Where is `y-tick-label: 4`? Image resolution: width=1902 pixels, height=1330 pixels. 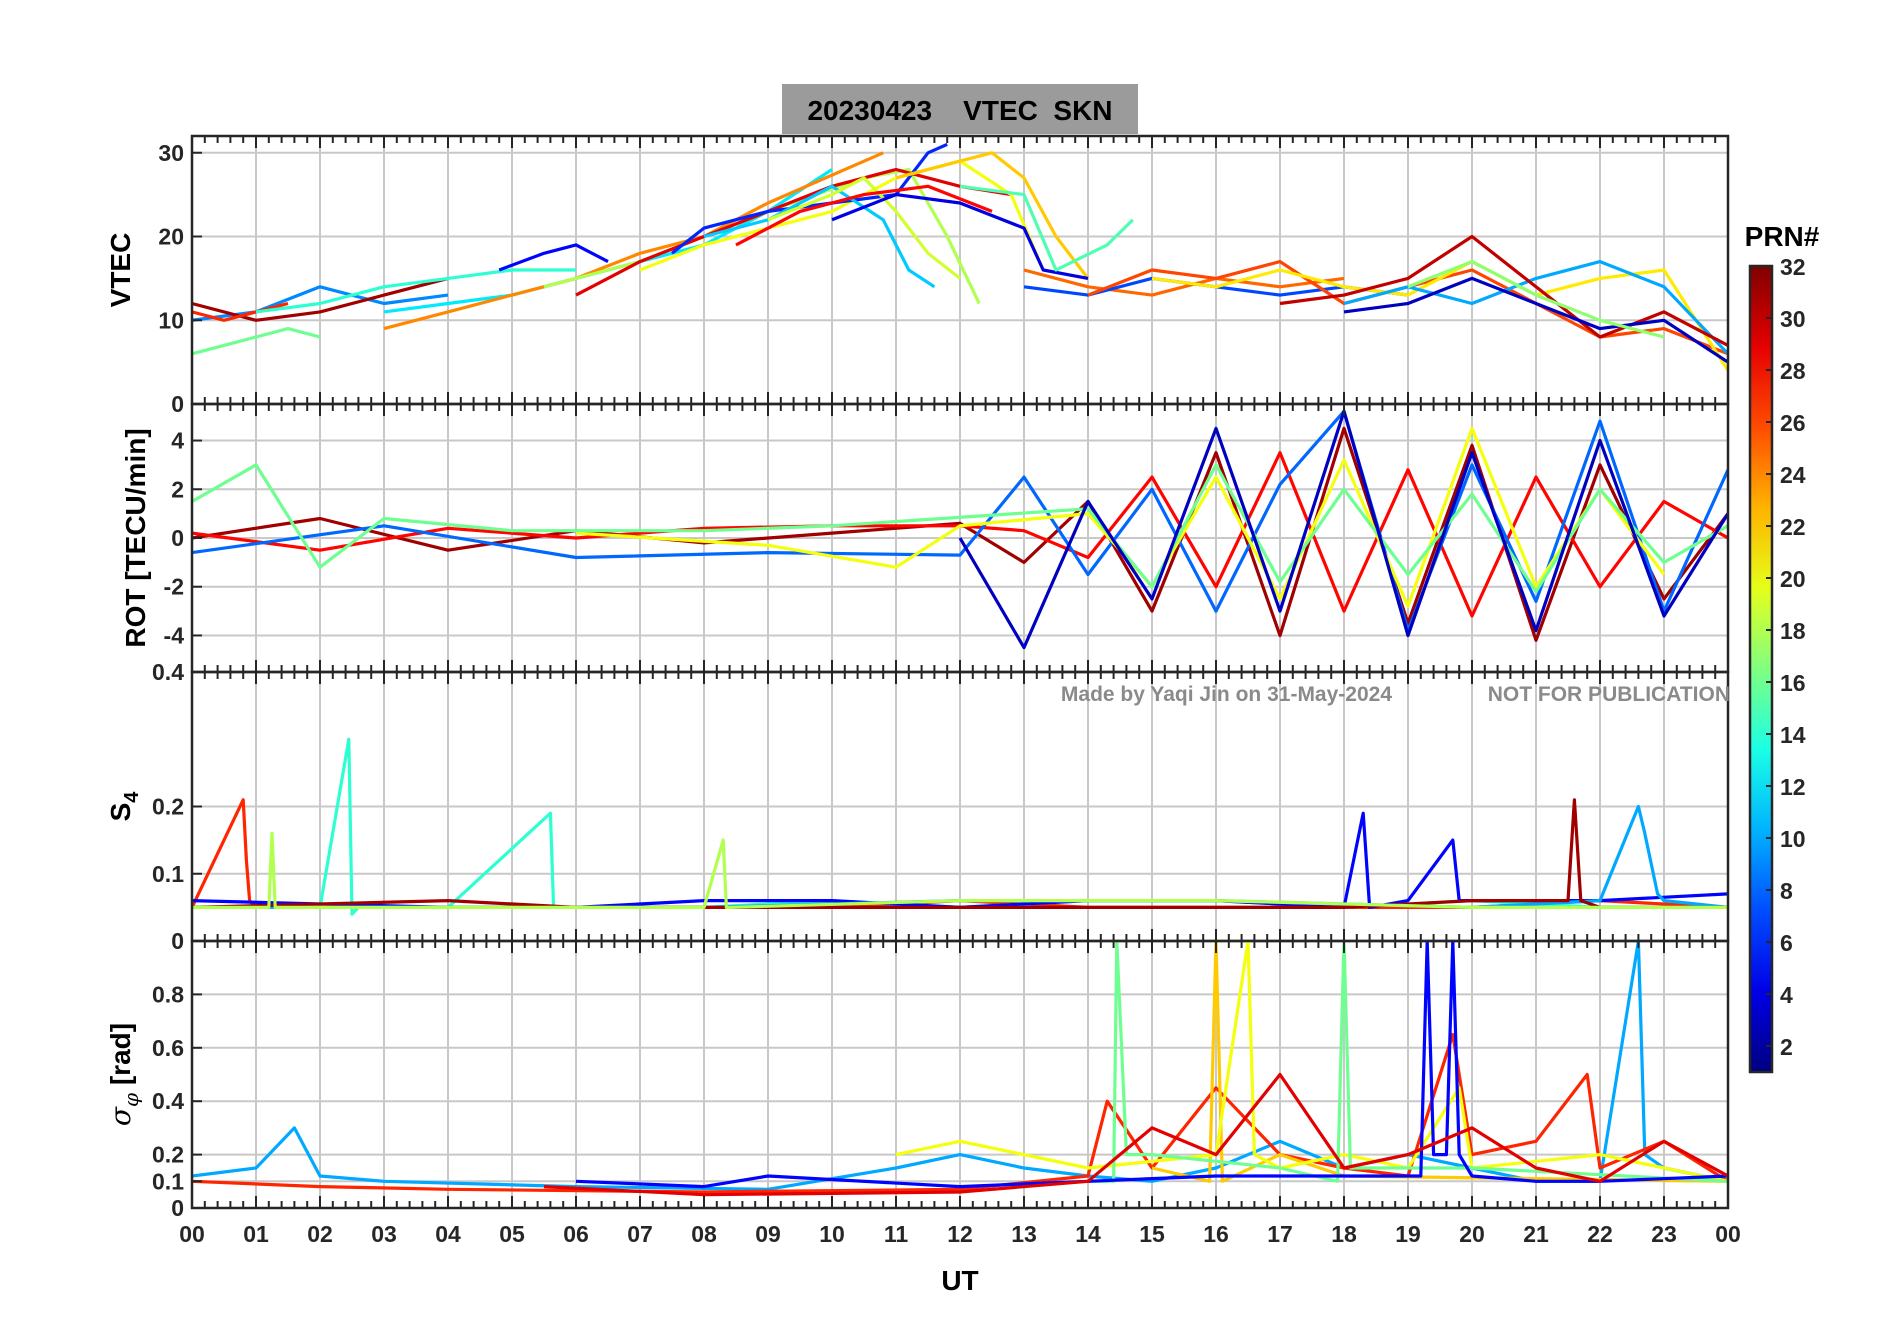
y-tick-label: 4 is located at coordinates (177, 441).